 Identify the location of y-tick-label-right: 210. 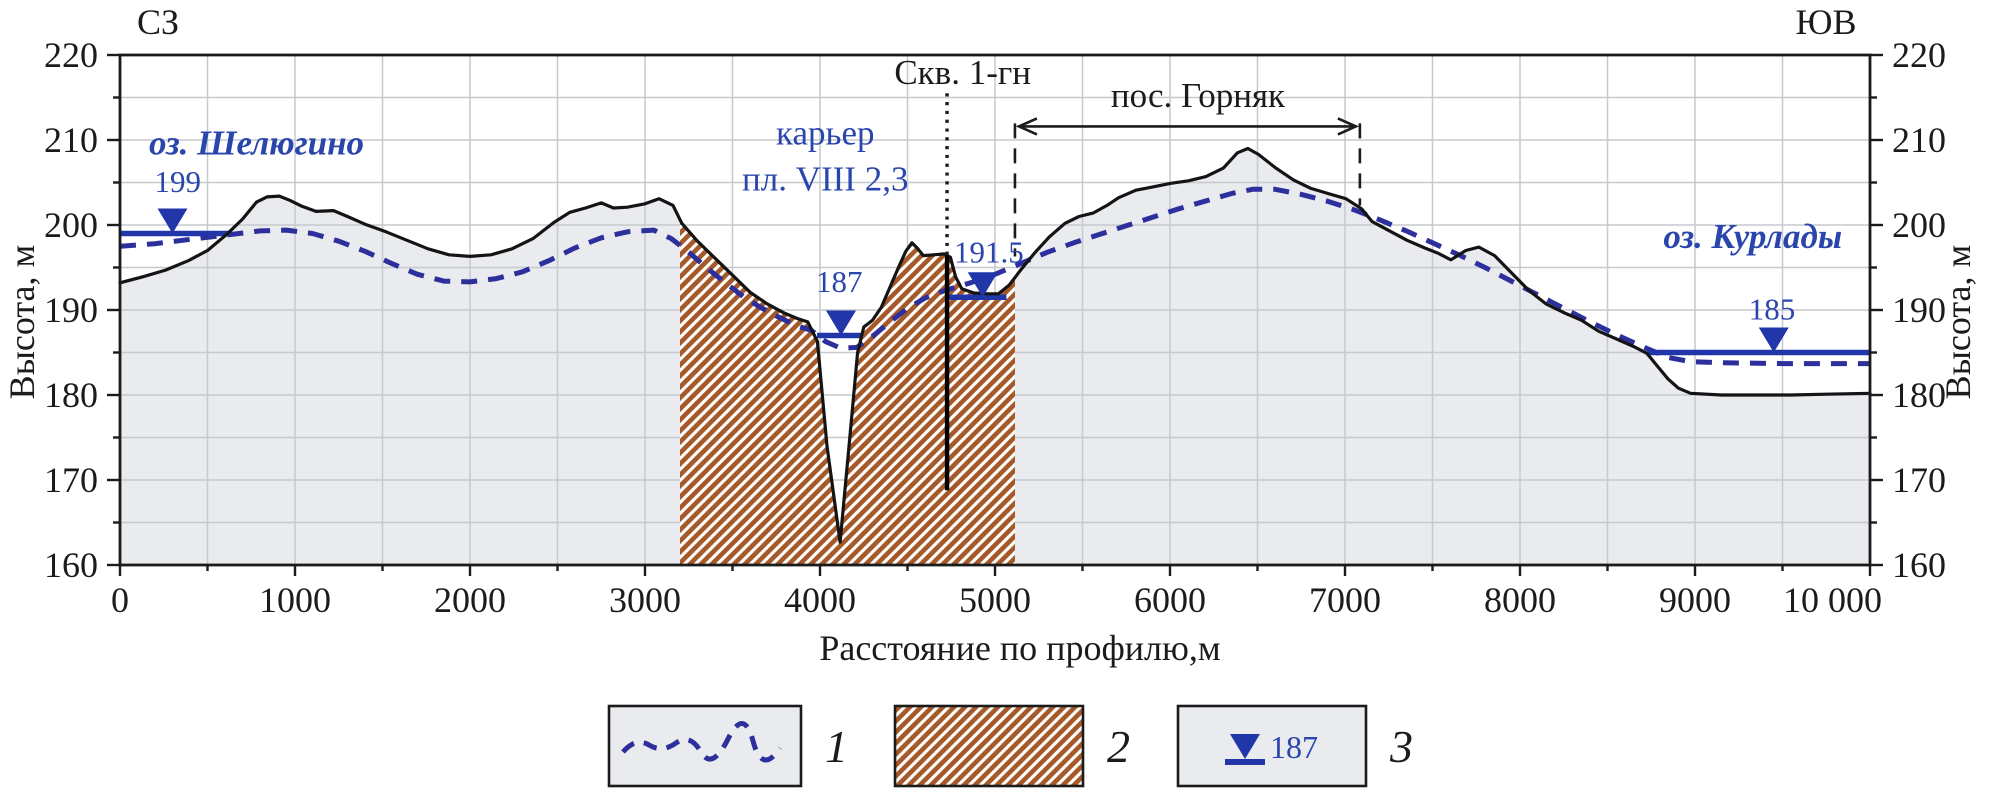
(1919, 140).